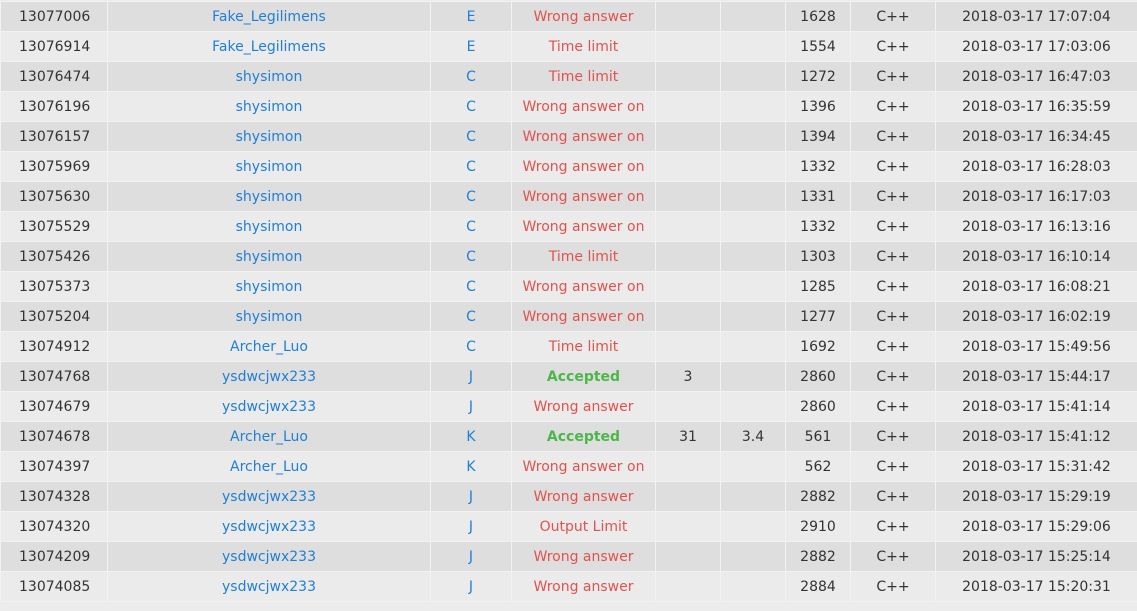 The width and height of the screenshot is (1137, 611). I want to click on code-length: 1554, so click(818, 47).